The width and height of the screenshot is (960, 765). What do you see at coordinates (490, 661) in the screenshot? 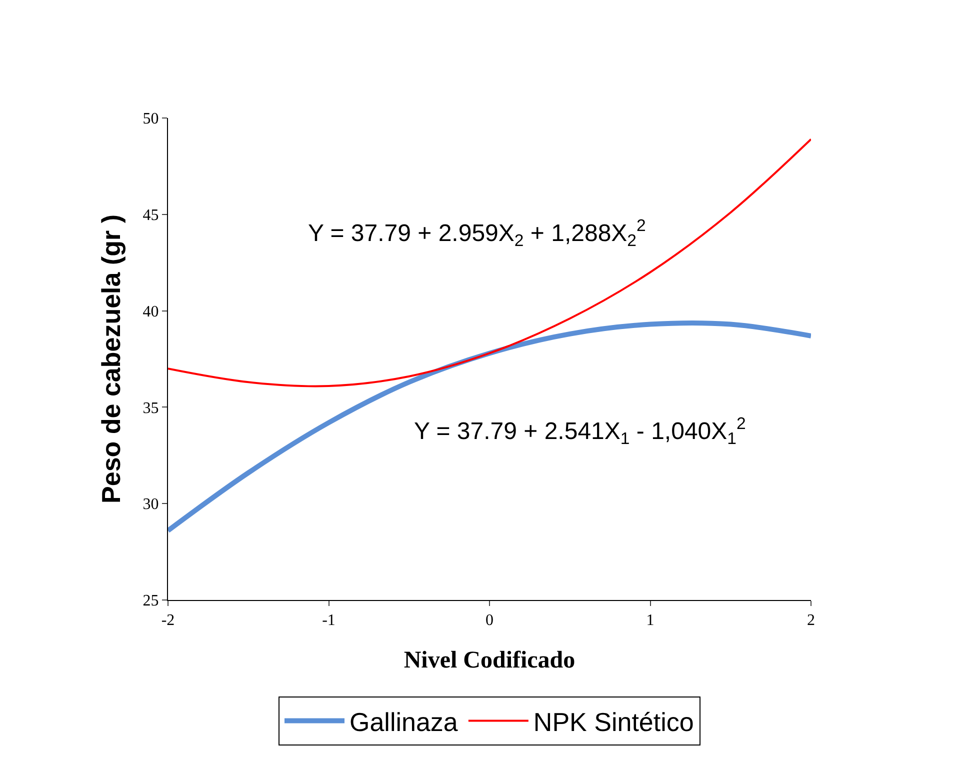
I see `x-axis-title: Nivel Codificado` at bounding box center [490, 661].